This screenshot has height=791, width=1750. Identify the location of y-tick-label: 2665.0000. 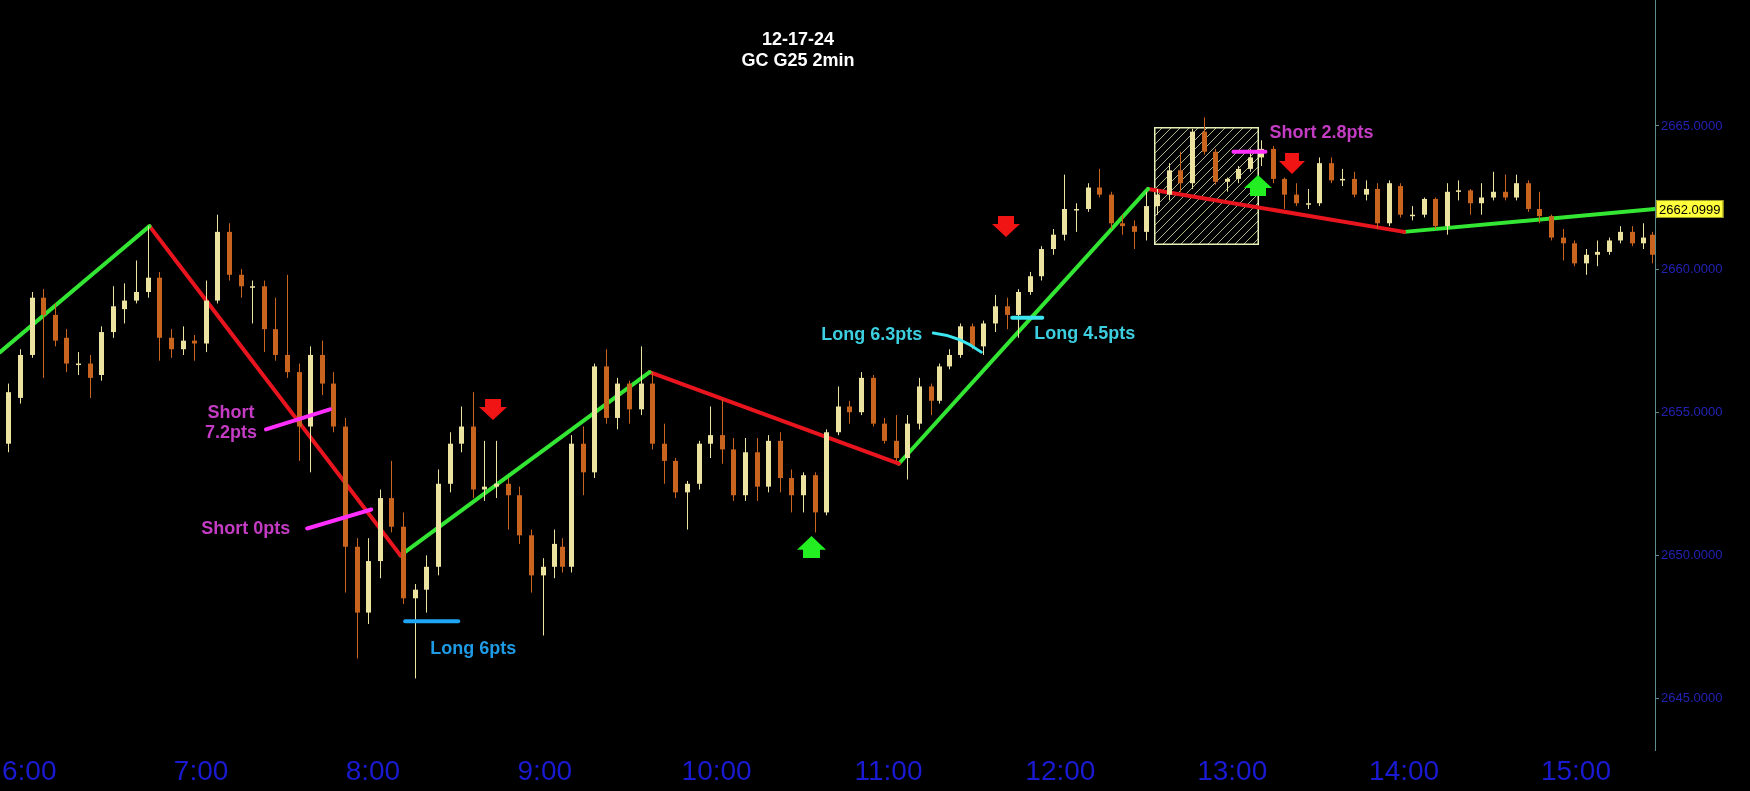
(1692, 125).